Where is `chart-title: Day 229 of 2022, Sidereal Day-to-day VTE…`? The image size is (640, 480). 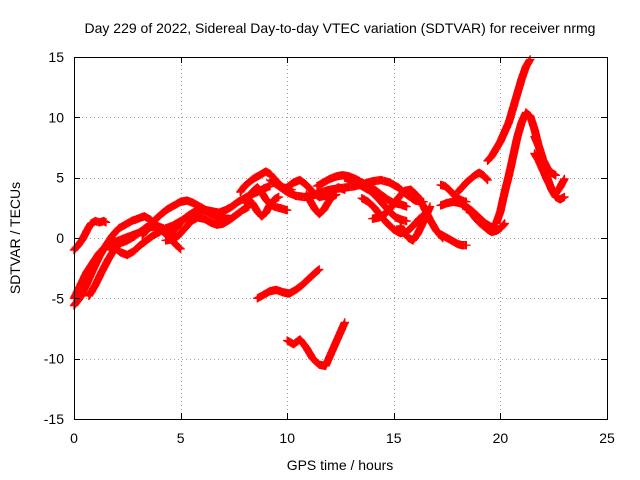
chart-title: Day 229 of 2022, Sidereal Day-to-day VTE… is located at coordinates (340, 28).